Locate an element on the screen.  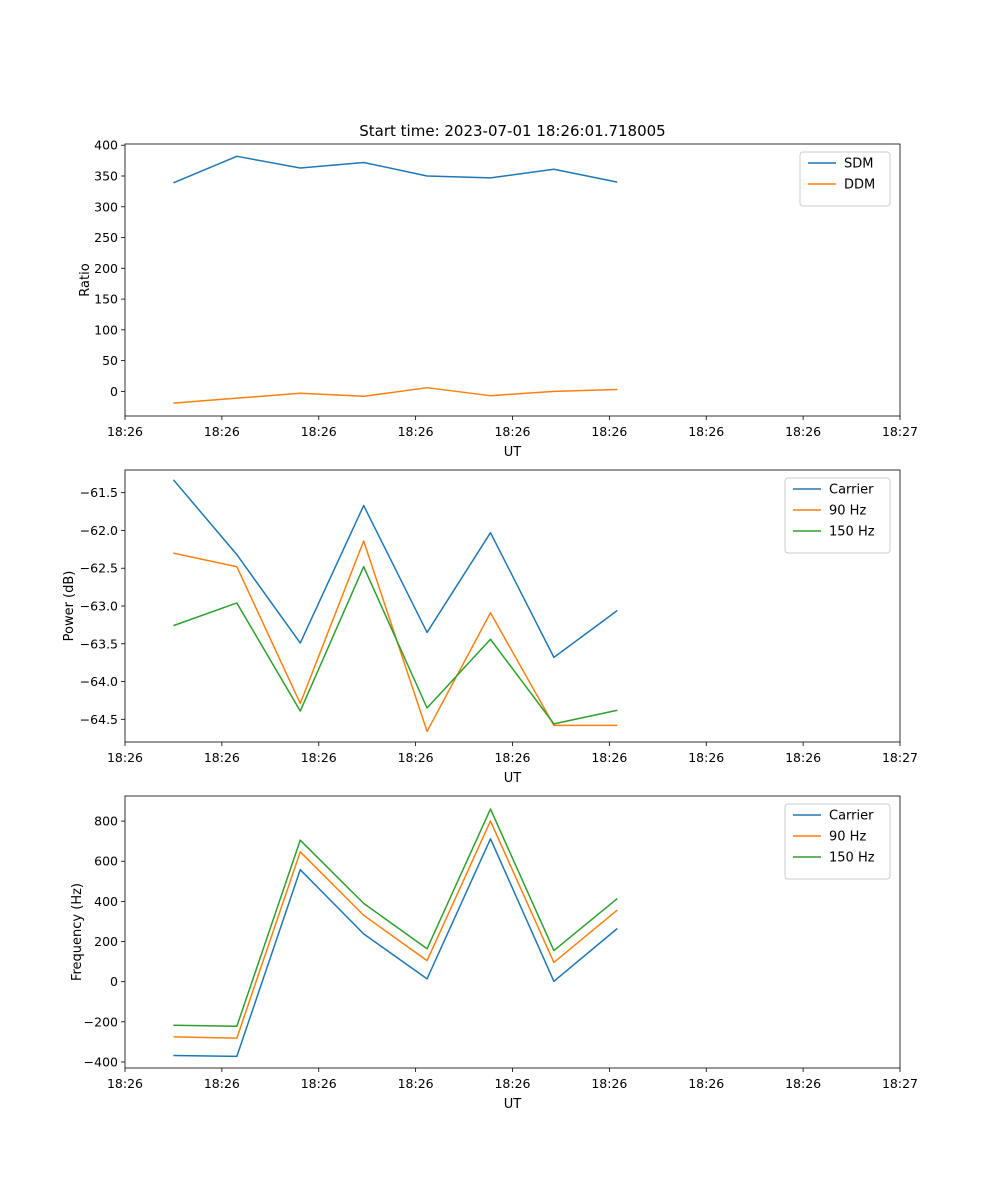
y-axis-label: Power (dB) is located at coordinates (69, 606).